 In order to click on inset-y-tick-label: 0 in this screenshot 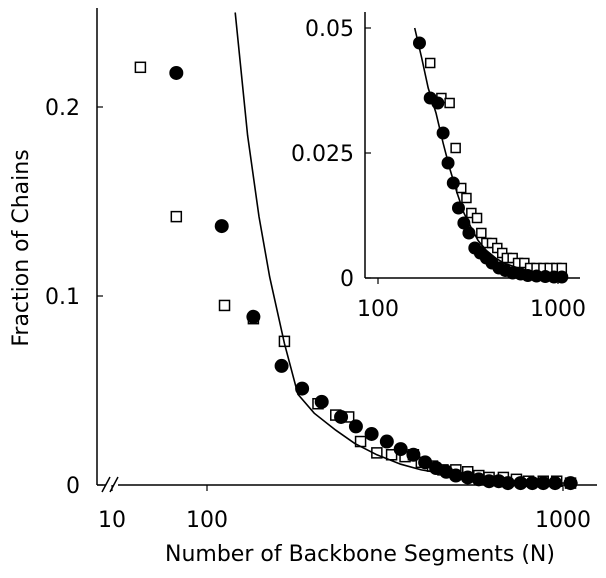, I will do `click(347, 279)`.